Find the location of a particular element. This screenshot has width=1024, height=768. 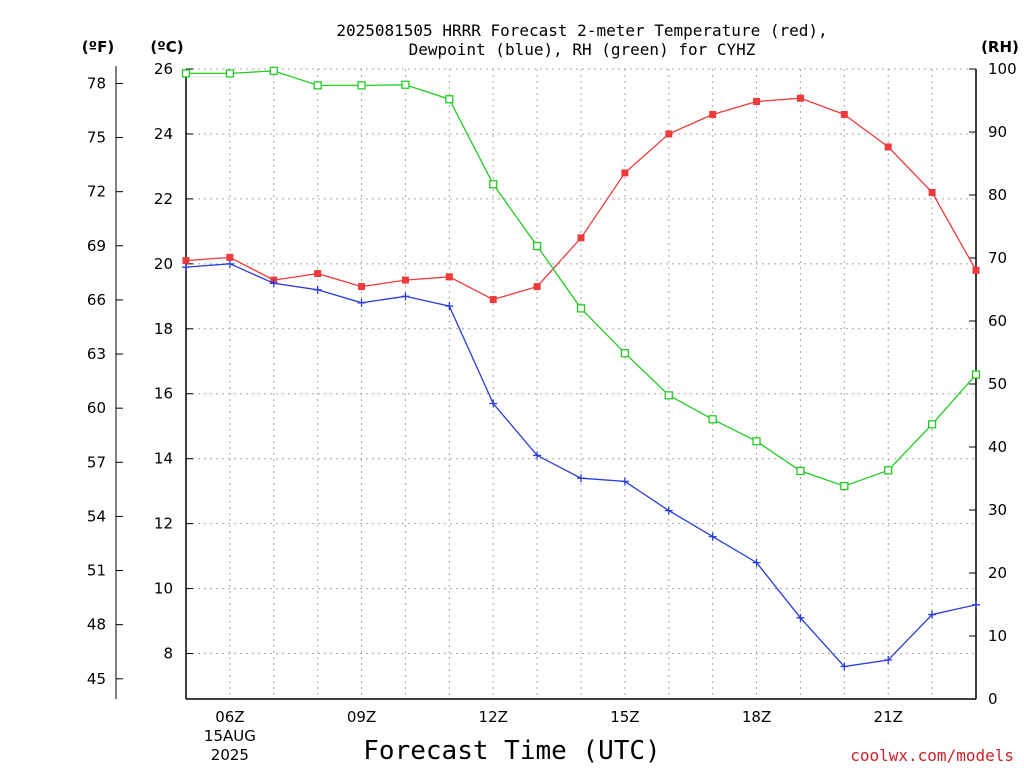

celsius-tick-label: 22 is located at coordinates (163, 199).